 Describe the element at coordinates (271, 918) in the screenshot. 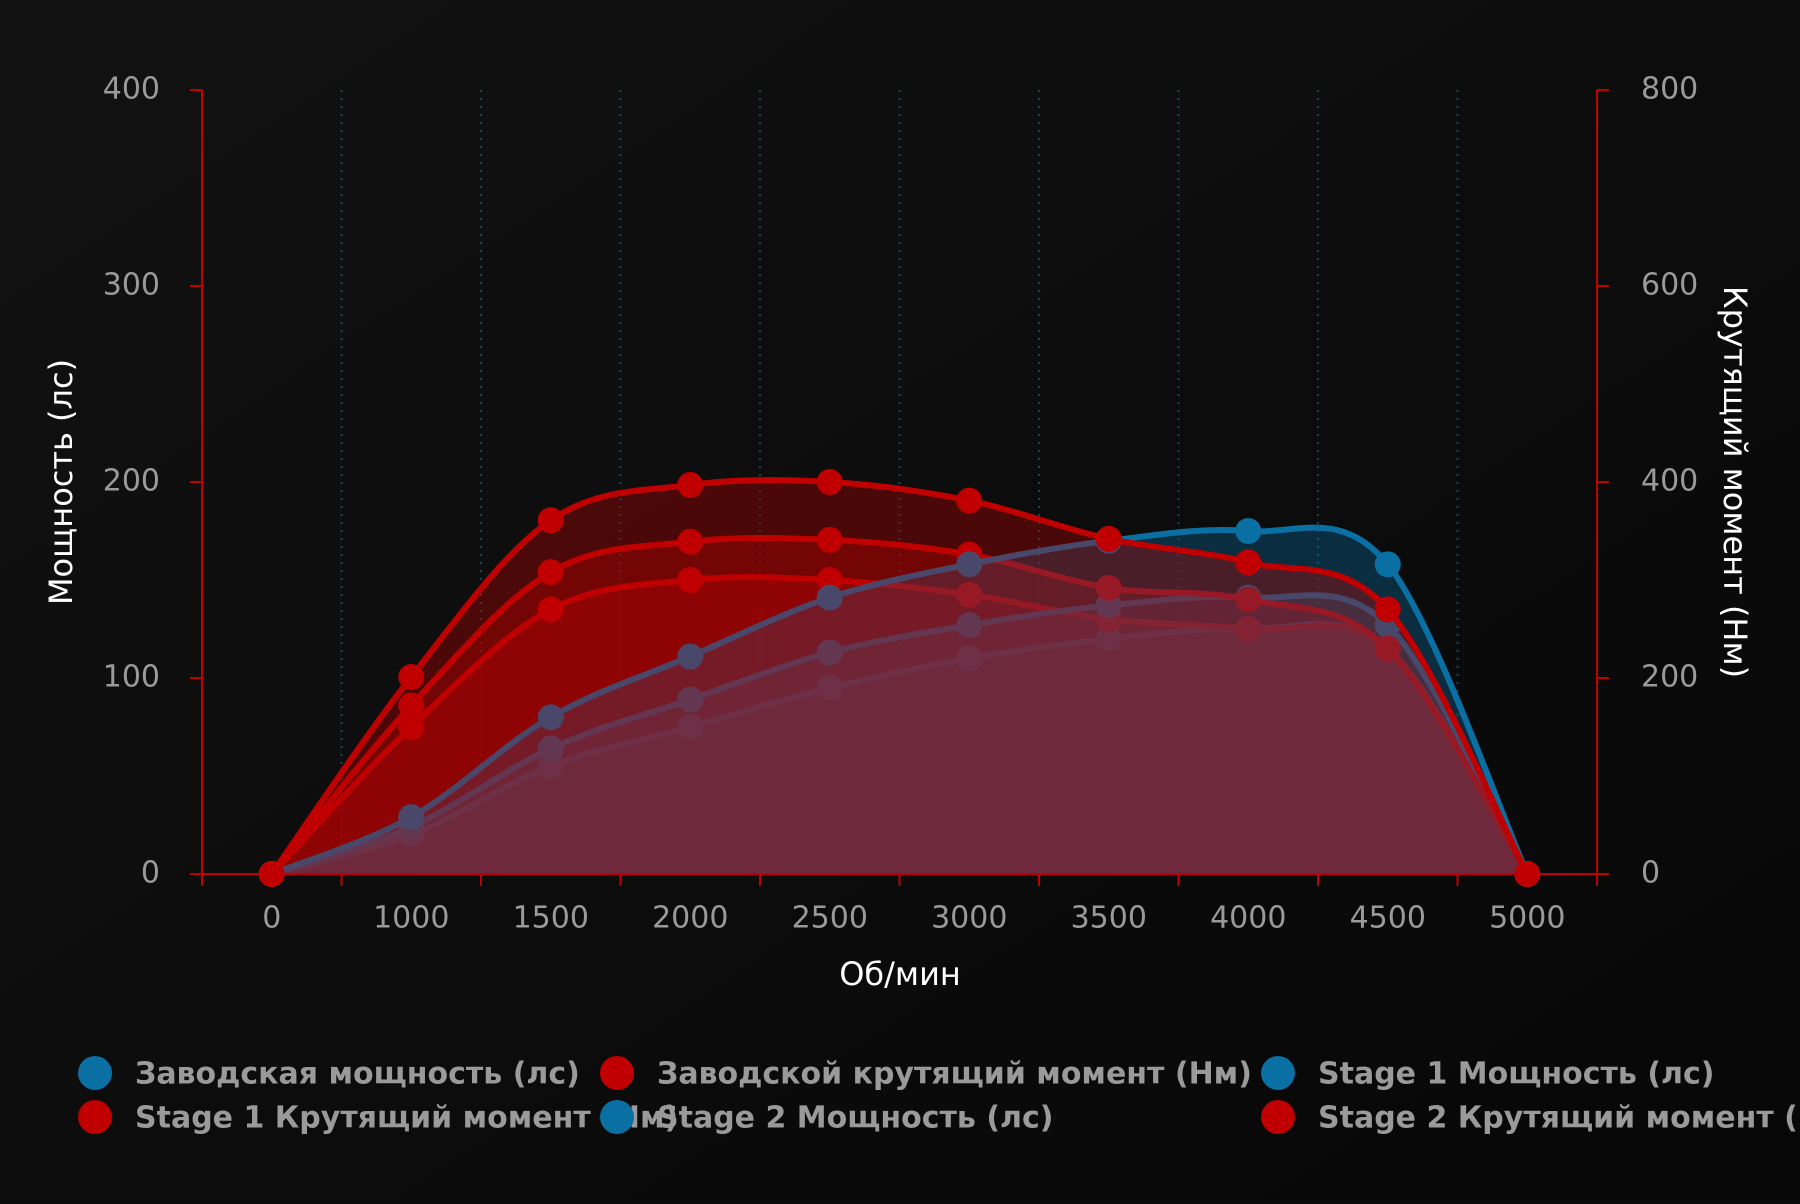

I see `x-tick-label: 0` at that location.